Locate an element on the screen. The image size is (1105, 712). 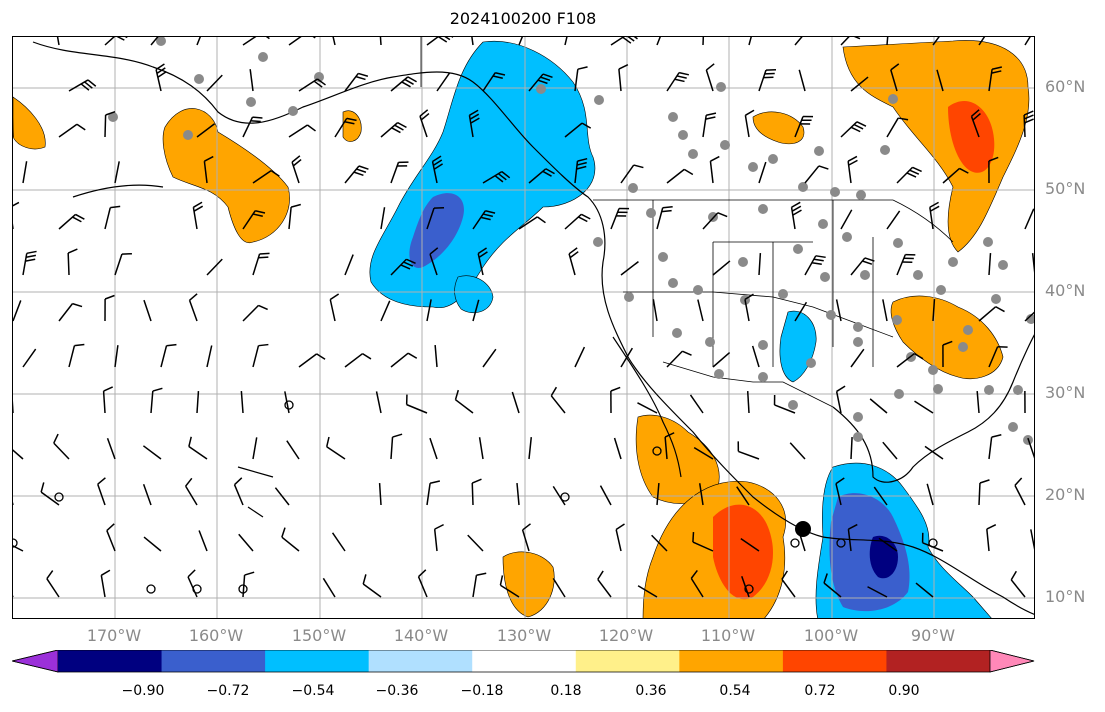
lon-label-170w: 170°W is located at coordinates (114, 635).